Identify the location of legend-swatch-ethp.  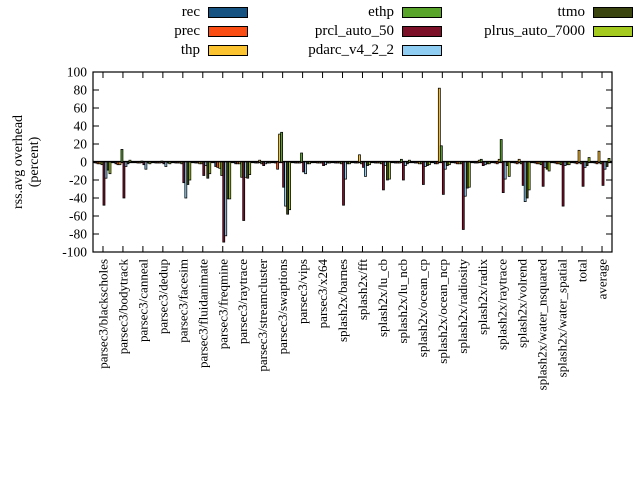
(422, 12).